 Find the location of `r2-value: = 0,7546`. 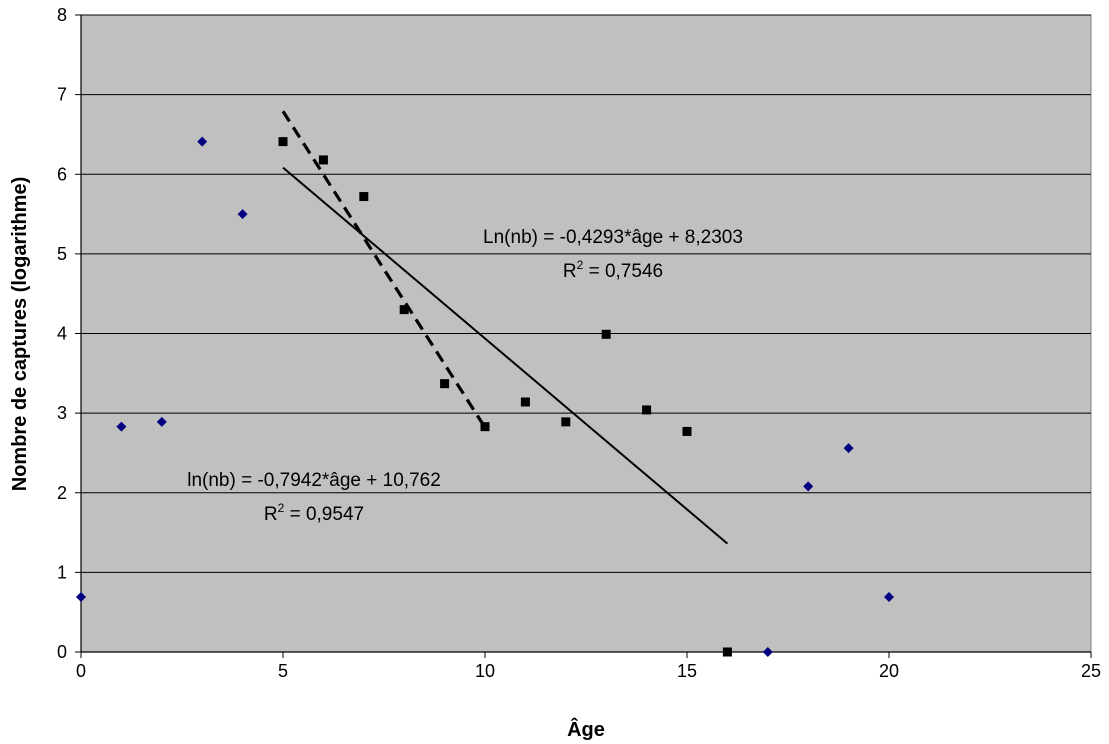

r2-value: = 0,7546 is located at coordinates (623, 271).